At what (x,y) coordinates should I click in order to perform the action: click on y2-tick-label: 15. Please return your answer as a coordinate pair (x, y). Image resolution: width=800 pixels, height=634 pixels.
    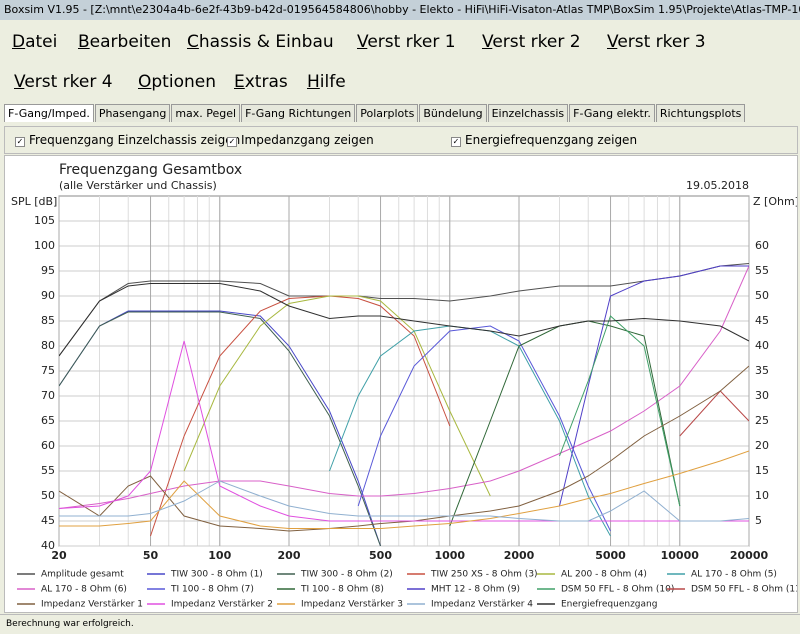
    Looking at the image, I should click on (762, 470).